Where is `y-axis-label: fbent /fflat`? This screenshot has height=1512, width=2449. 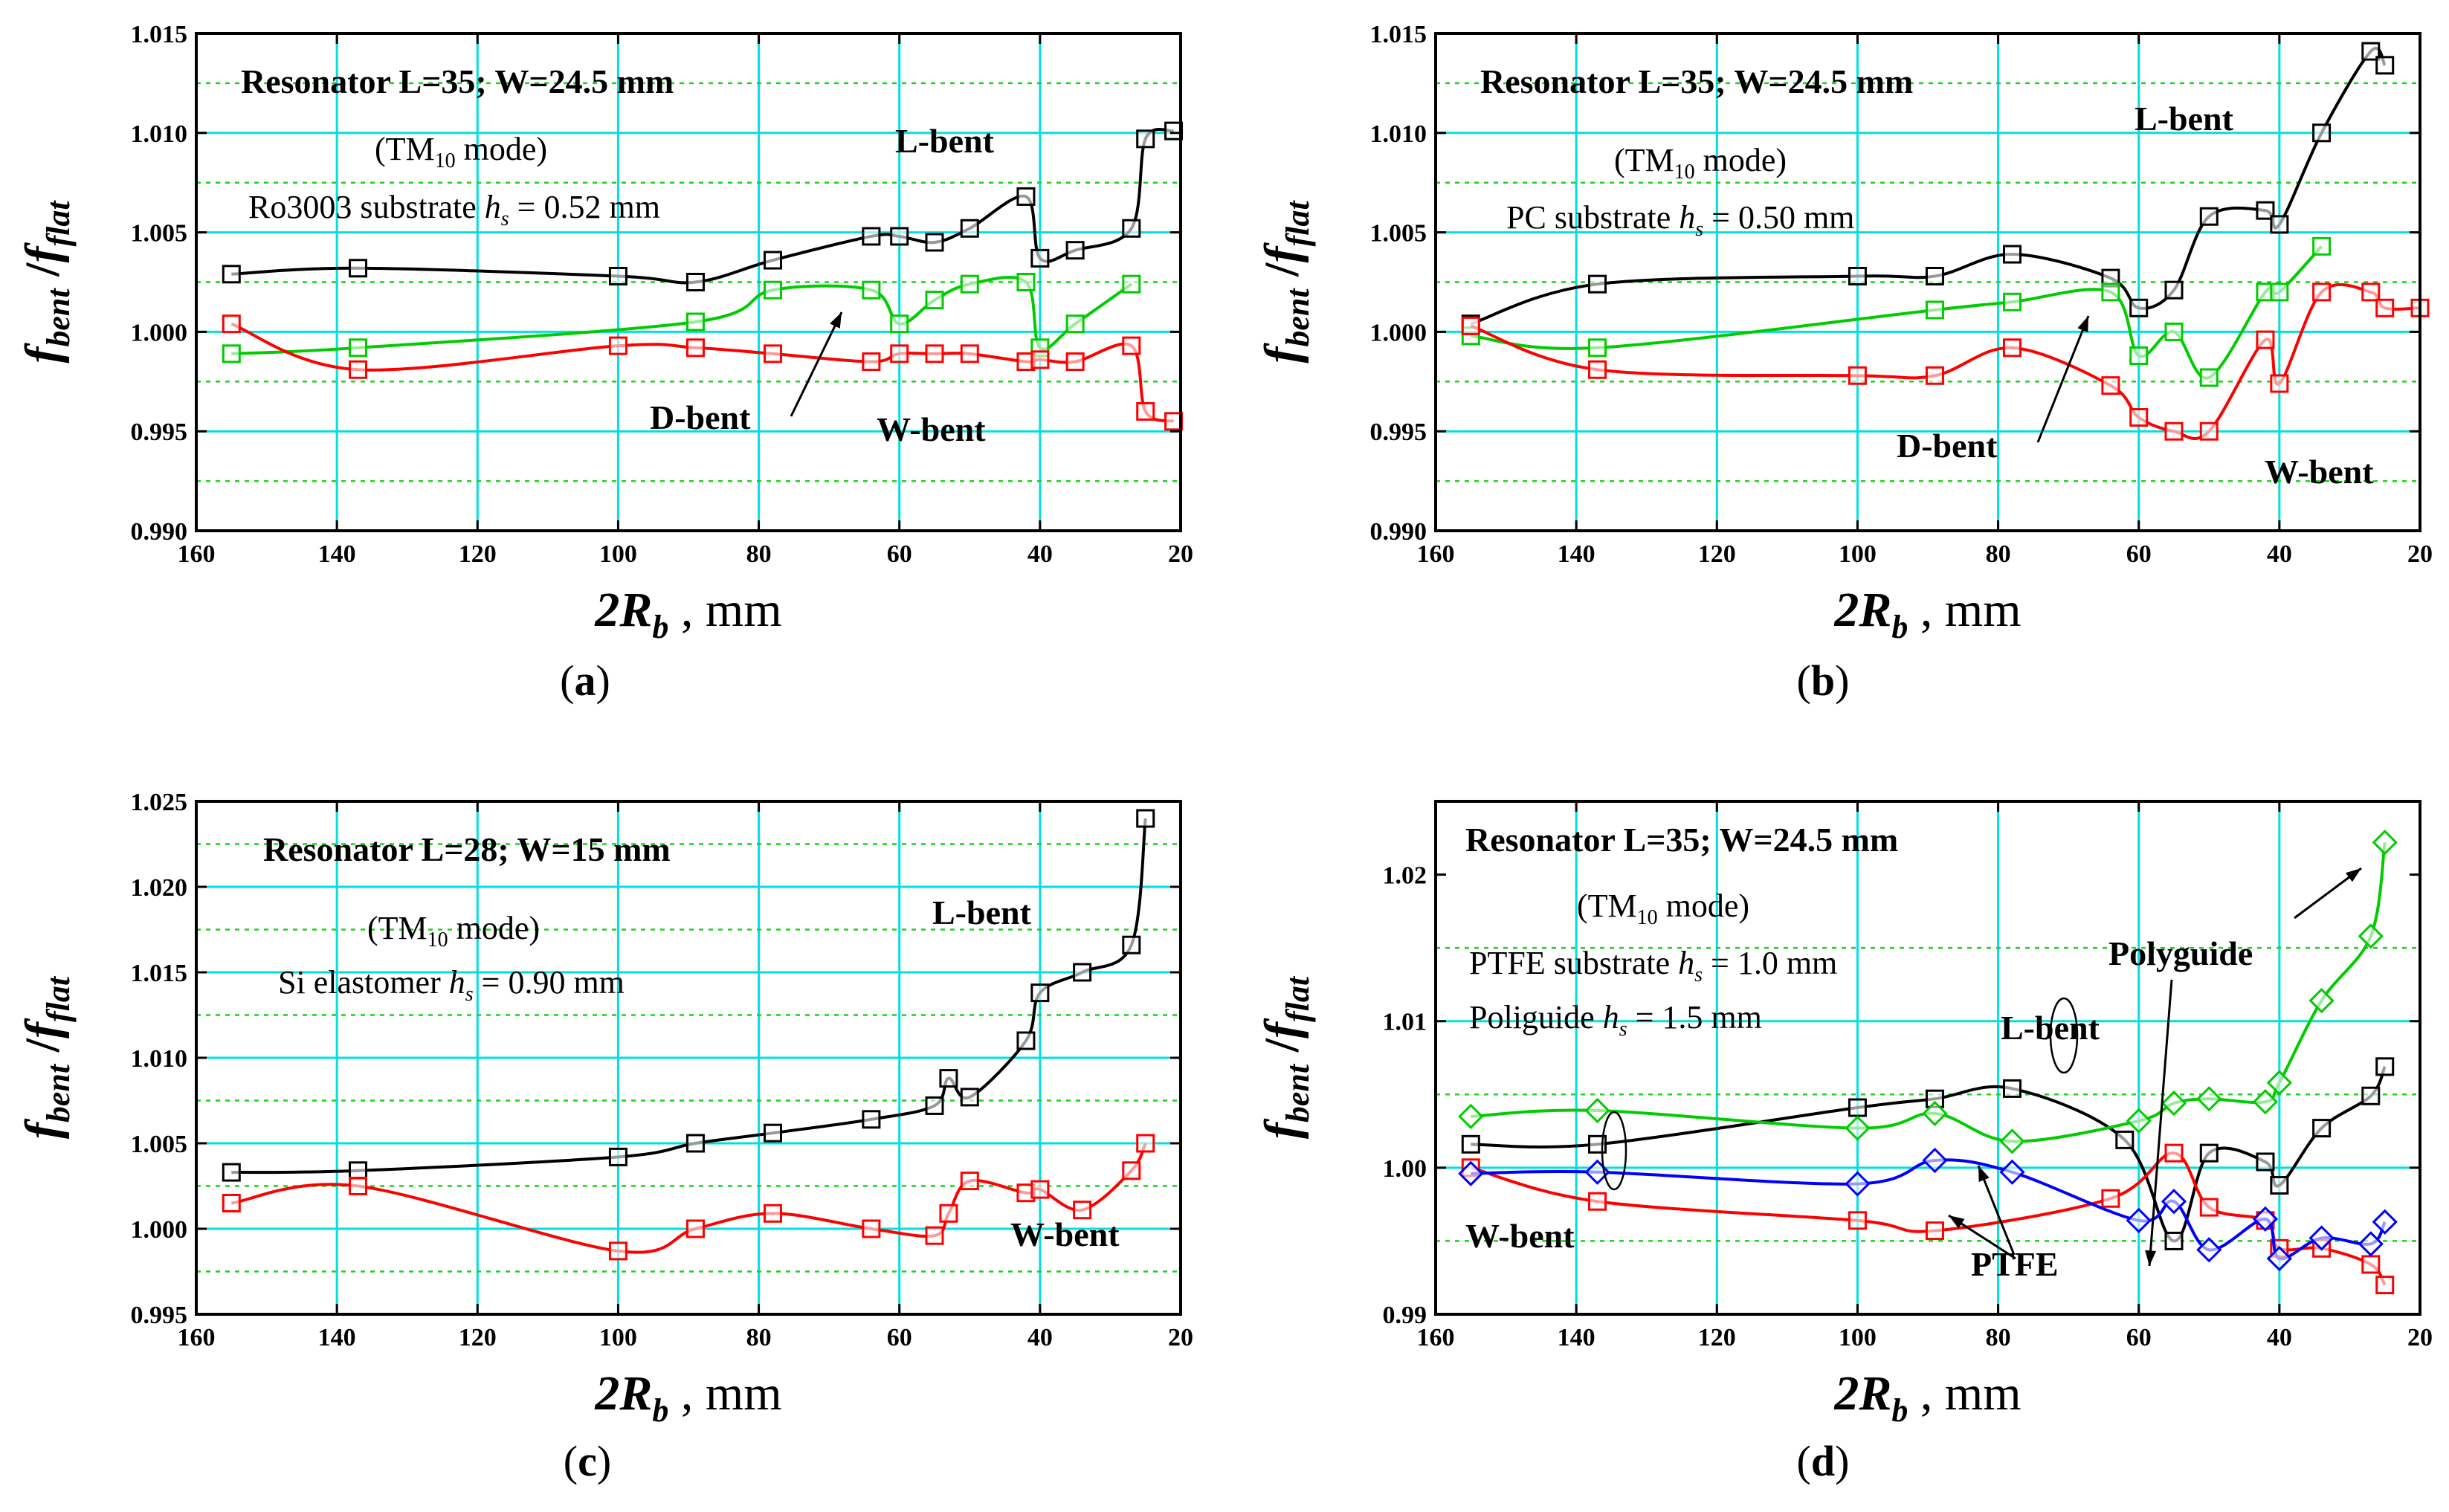 y-axis-label: fbent /fflat is located at coordinates (1285, 1057).